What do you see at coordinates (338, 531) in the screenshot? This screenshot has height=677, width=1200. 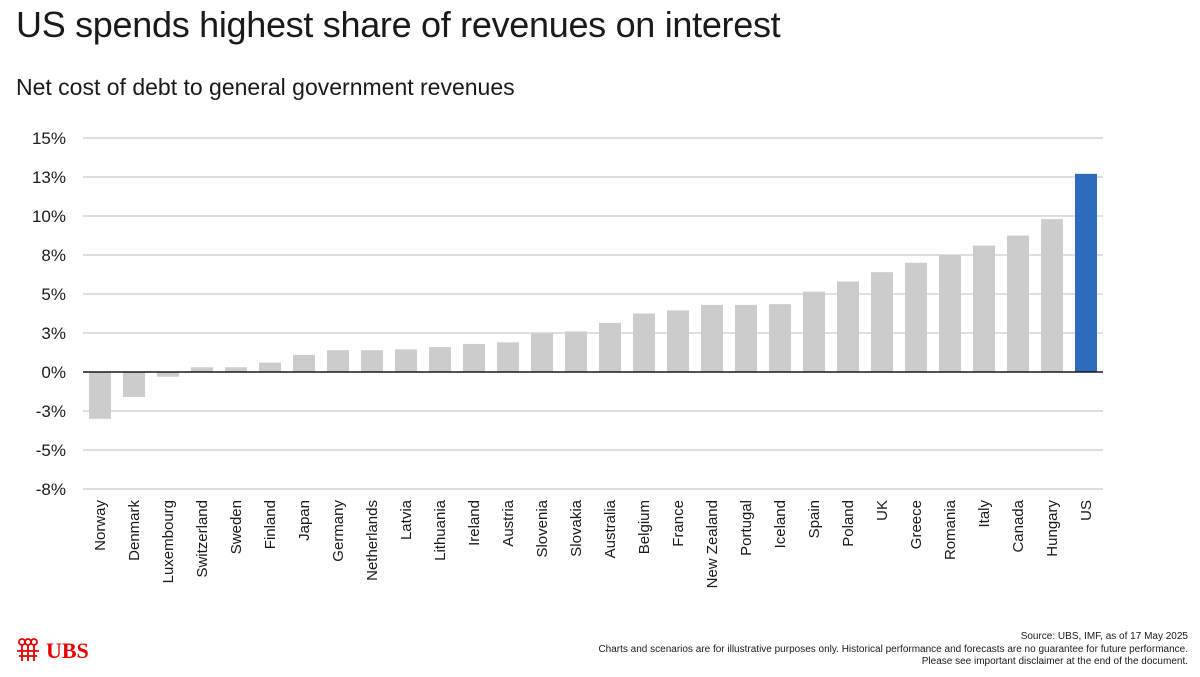 I see `x-tick-label: Germany` at bounding box center [338, 531].